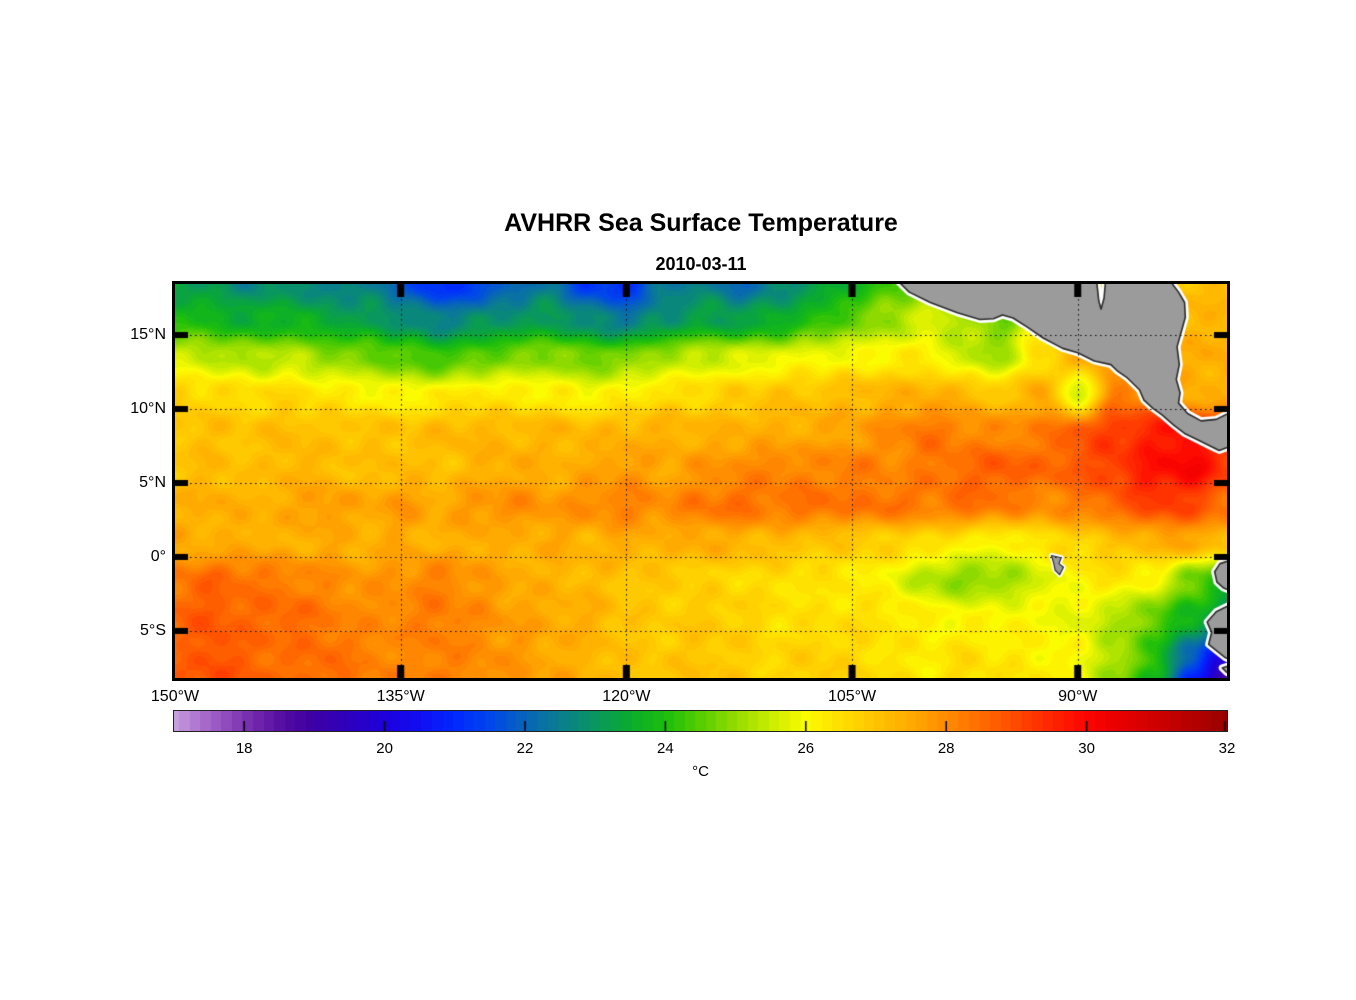 The width and height of the screenshot is (1356, 1000). I want to click on colorbar-tick-label: 18, so click(244, 748).